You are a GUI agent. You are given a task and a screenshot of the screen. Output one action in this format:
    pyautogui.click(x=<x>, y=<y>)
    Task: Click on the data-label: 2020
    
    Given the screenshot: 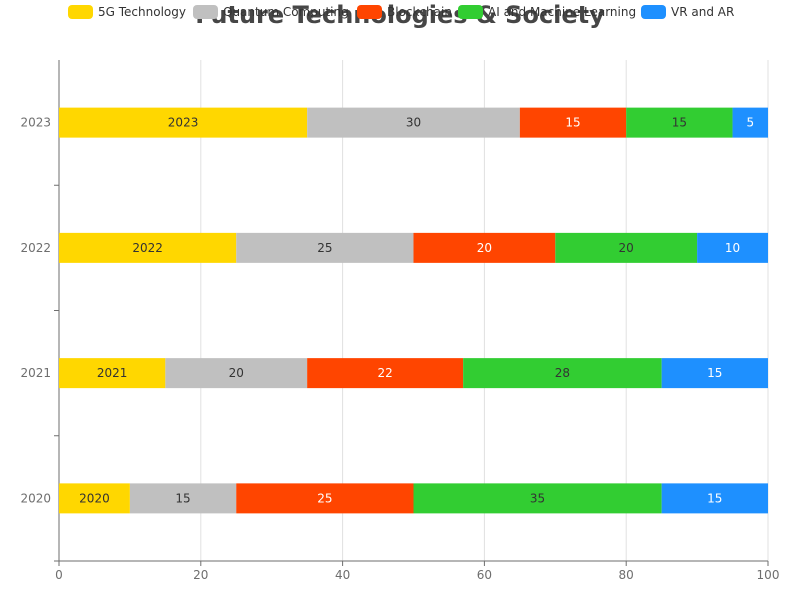 What is the action you would take?
    pyautogui.click(x=94, y=498)
    